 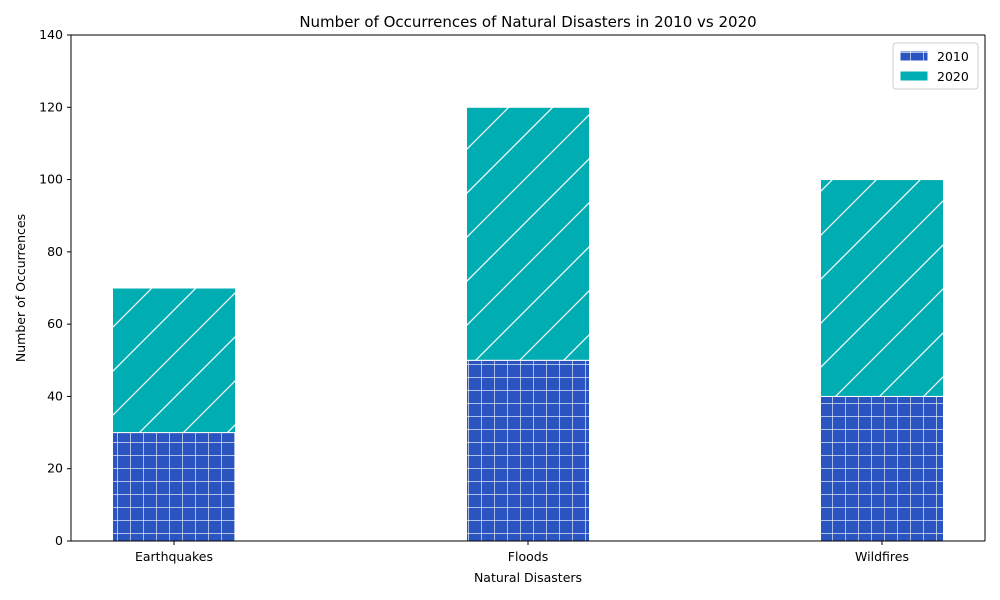 I want to click on y-tick-label-140: 140, so click(x=51, y=34).